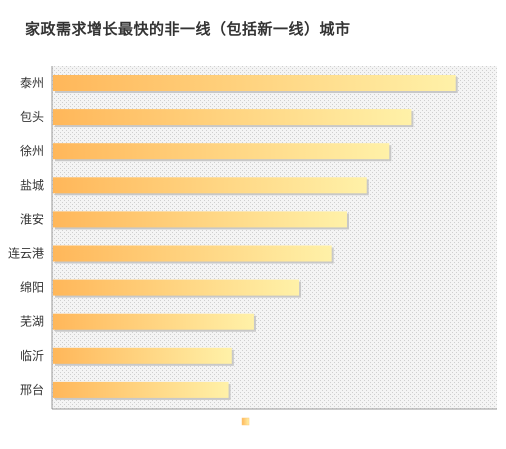 The image size is (506, 449). Describe the element at coordinates (245, 421) in the screenshot. I see `legend-swatch` at that location.